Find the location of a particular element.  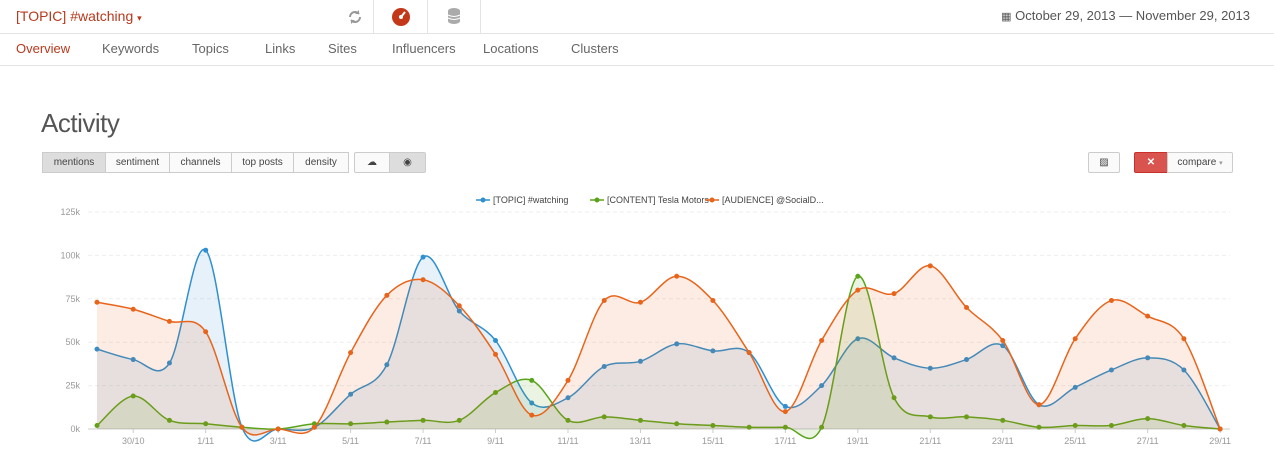

x-tick-label: 5/11 is located at coordinates (350, 441).